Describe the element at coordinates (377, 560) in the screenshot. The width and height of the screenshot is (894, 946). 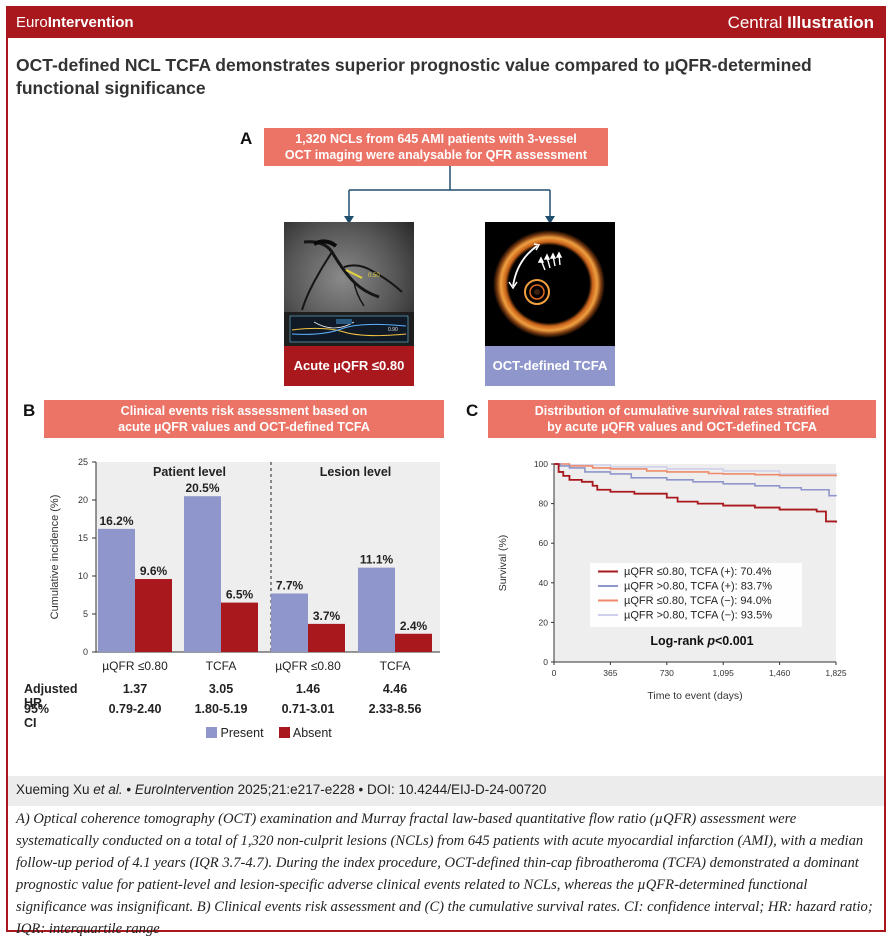
I see `bar-value-label: 11.1%` at that location.